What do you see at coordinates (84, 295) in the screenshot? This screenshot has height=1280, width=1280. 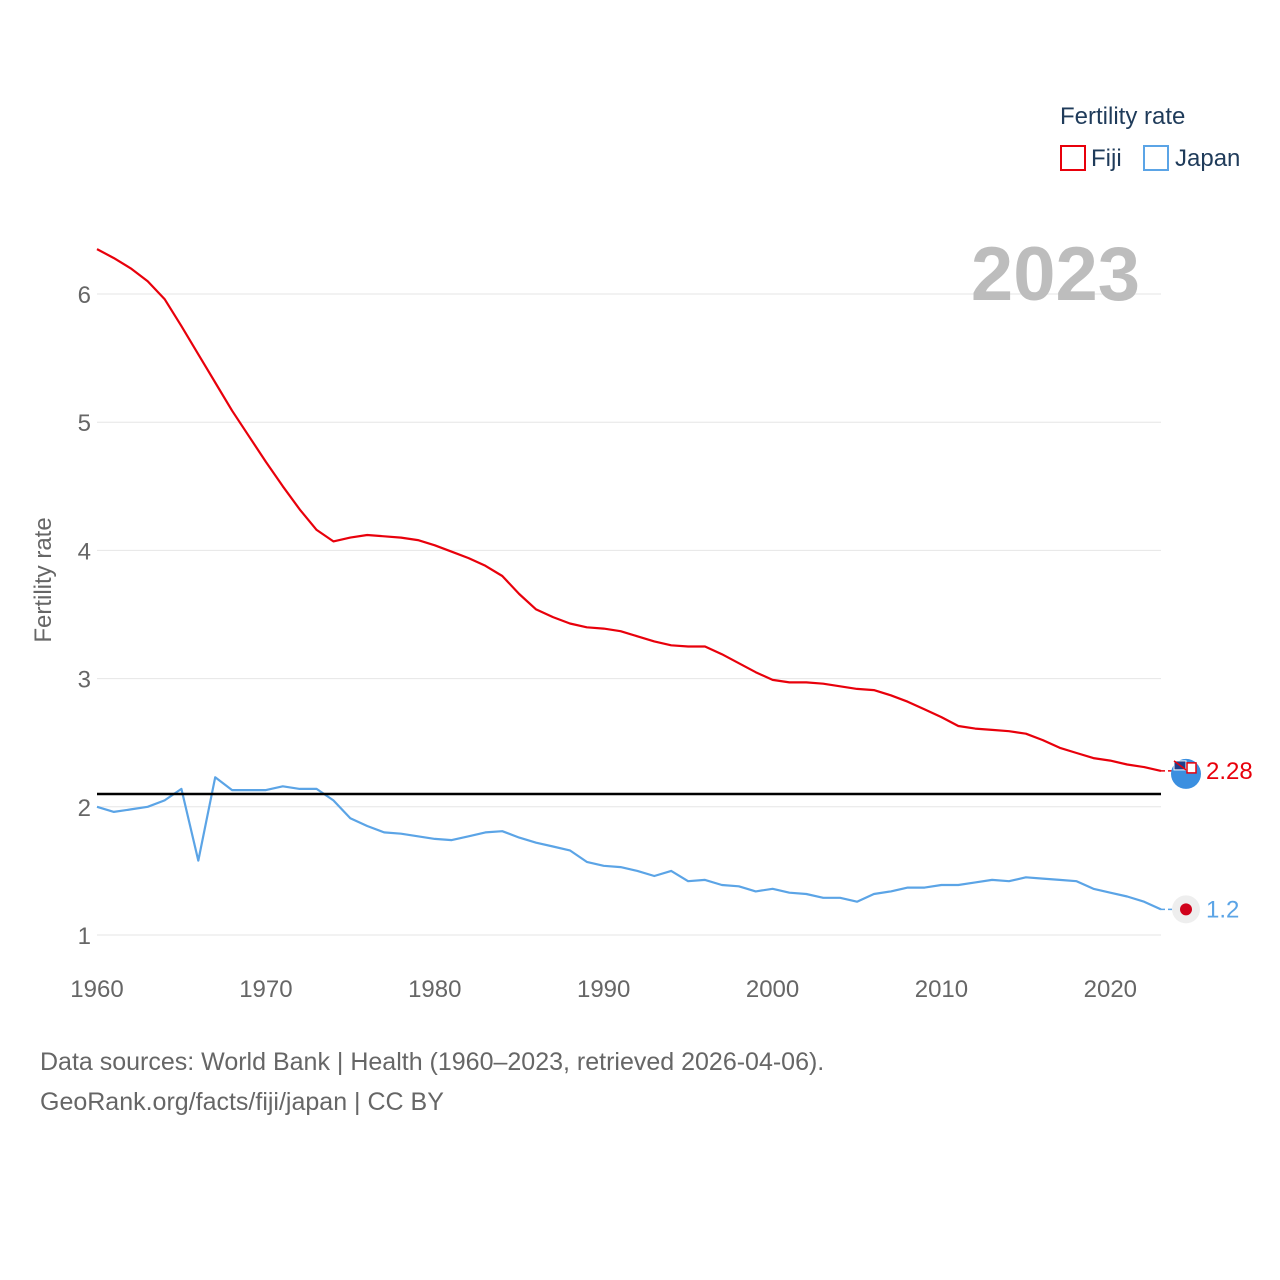 I see `y-tick-label: 6` at bounding box center [84, 295].